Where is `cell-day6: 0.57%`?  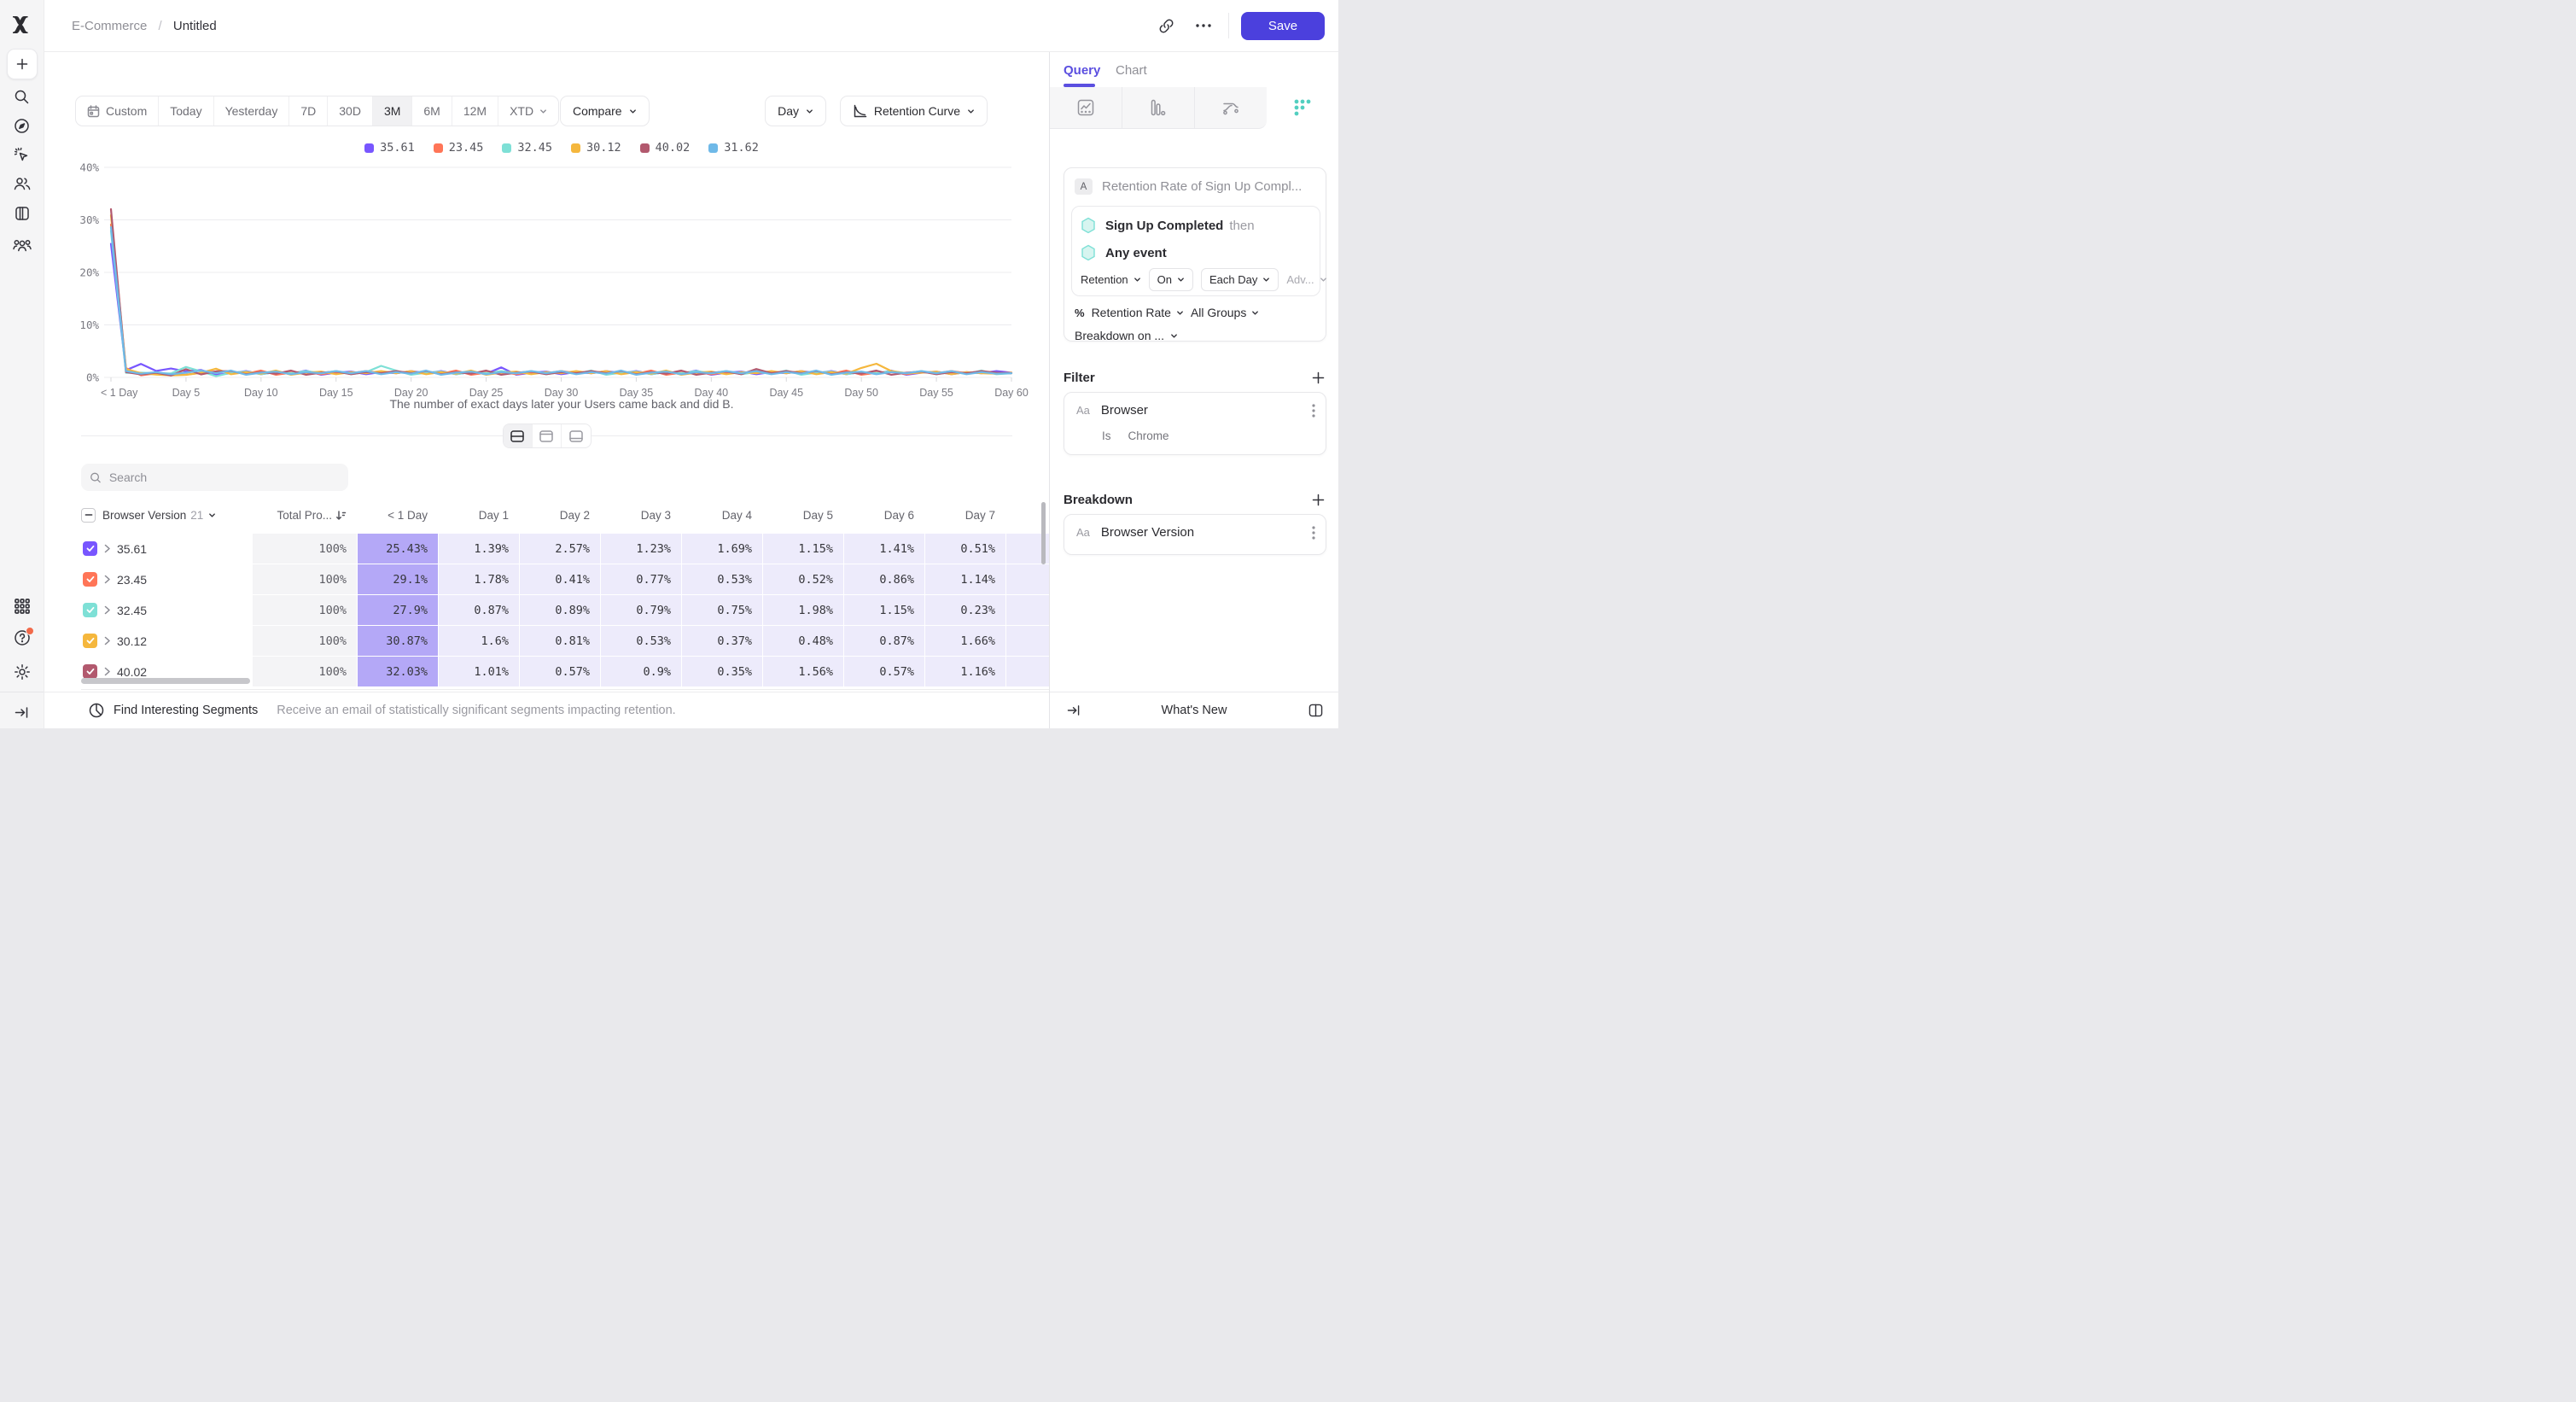
cell-day6: 0.57% is located at coordinates (884, 672).